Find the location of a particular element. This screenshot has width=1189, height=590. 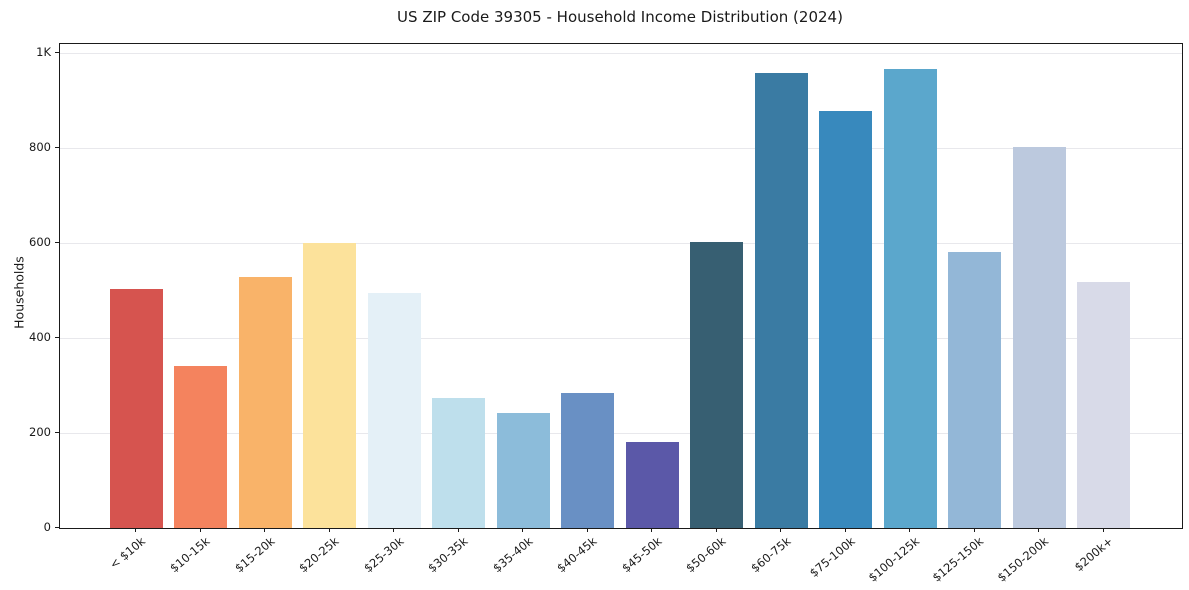

bar-$75-100k is located at coordinates (845, 319).